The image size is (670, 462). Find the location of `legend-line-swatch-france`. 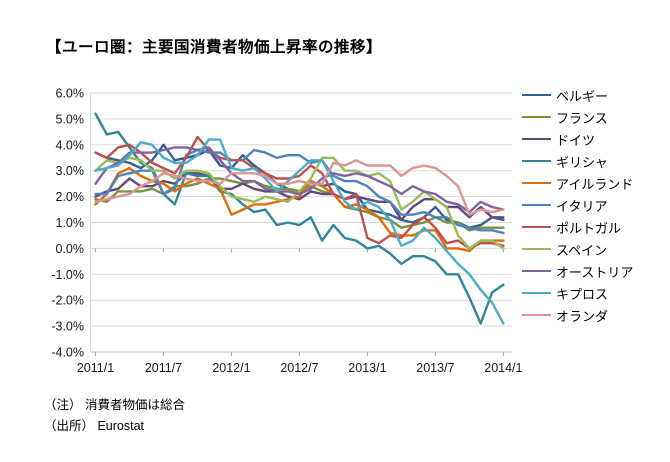

legend-line-swatch-france is located at coordinates (536, 117).